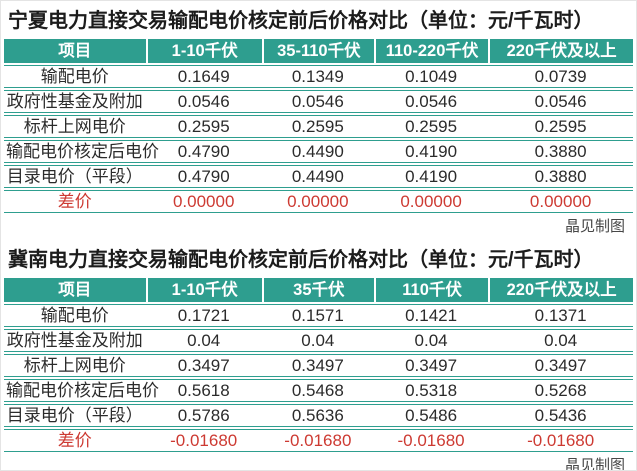 The image size is (637, 471). What do you see at coordinates (560, 315) in the screenshot?
I see `table-cell: 0.1371` at bounding box center [560, 315].